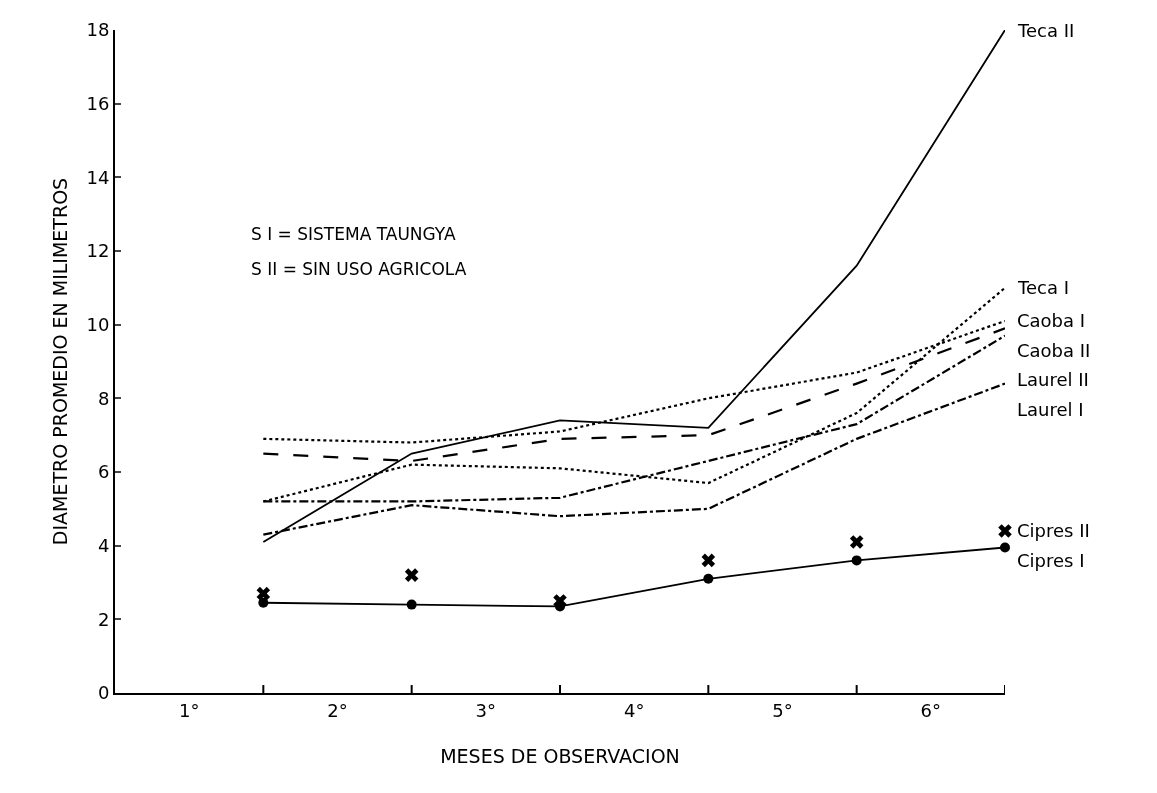 This screenshot has height=793, width=1157. What do you see at coordinates (98, 103) in the screenshot?
I see `y-tick-label: 16` at bounding box center [98, 103].